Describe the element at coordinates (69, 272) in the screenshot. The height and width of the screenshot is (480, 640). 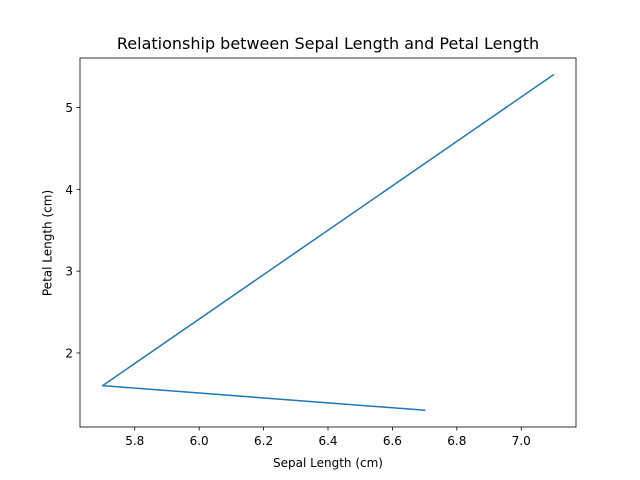
I see `y-tick-label: 3` at that location.